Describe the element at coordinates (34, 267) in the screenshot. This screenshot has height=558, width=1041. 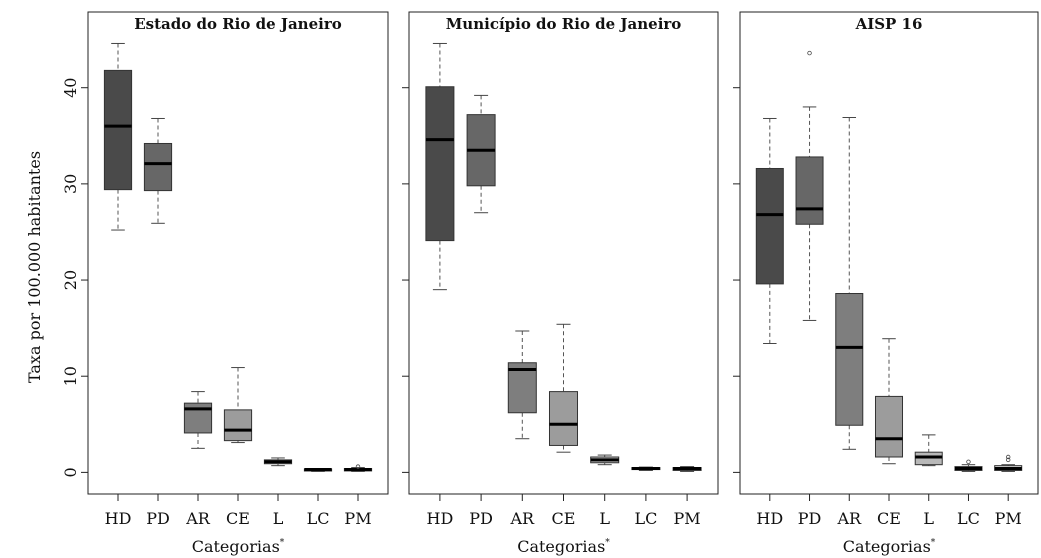
I see `y-axis-label: Taxa por 100.000 habitantes` at that location.